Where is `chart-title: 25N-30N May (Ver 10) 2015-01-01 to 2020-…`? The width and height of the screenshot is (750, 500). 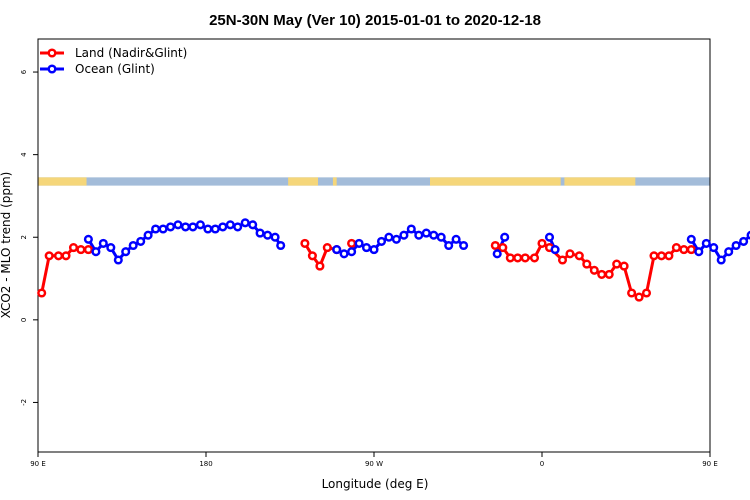
chart-title: 25N-30N May (Ver 10) 2015-01-01 to 2020-… is located at coordinates (375, 20).